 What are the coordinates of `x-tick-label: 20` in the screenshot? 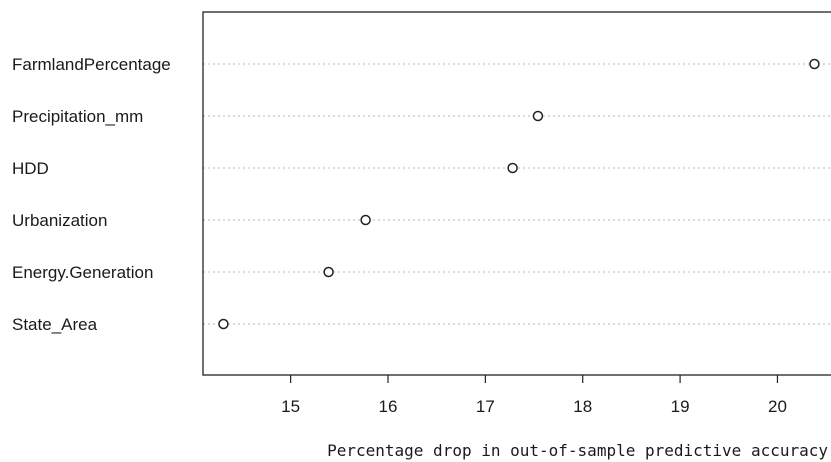 It's located at (777, 406).